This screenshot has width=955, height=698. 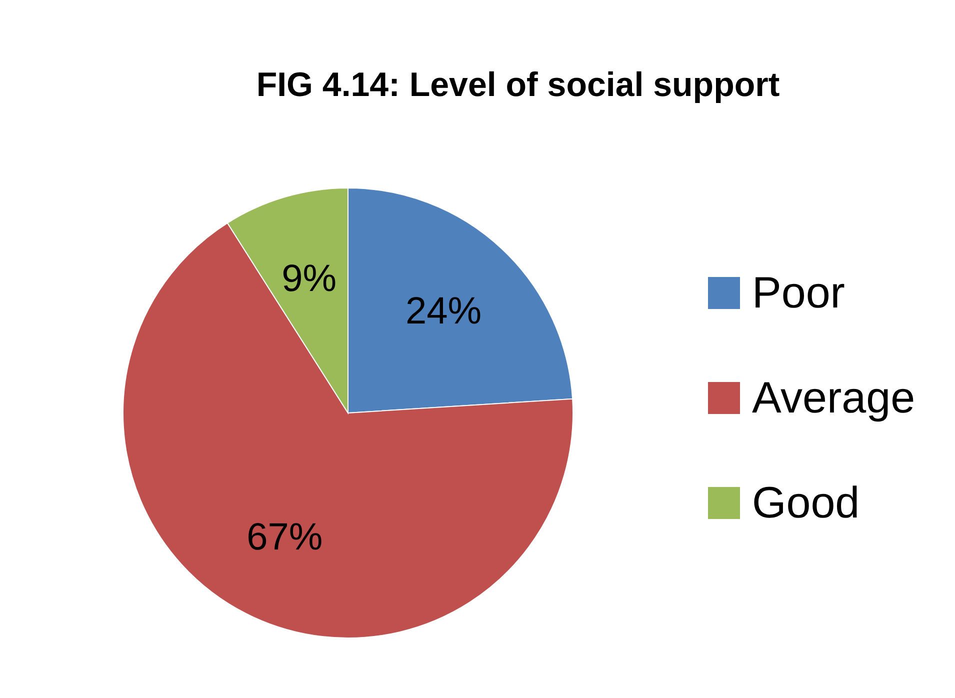 I want to click on data-label: 9%, so click(x=309, y=279).